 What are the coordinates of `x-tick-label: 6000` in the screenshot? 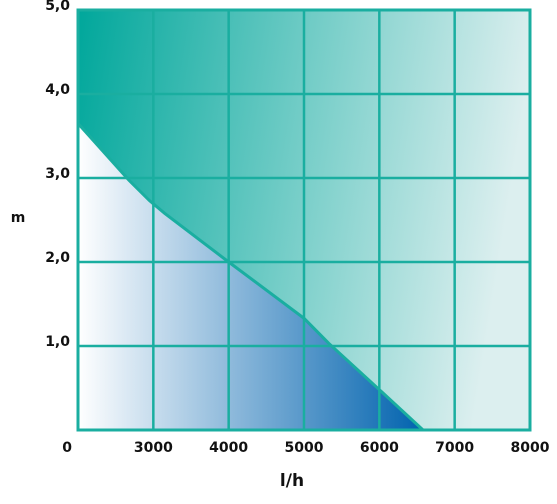 It's located at (379, 448).